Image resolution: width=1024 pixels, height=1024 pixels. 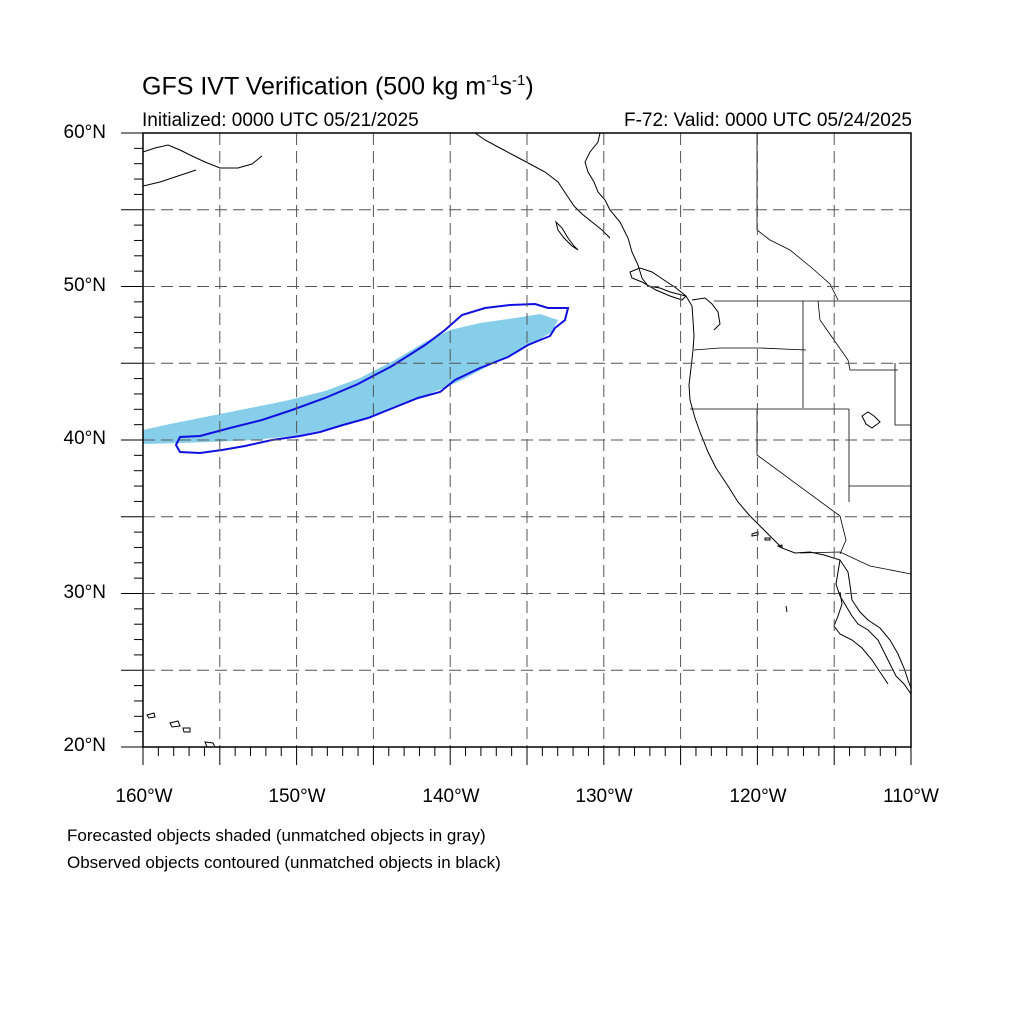 What do you see at coordinates (280, 120) in the screenshot?
I see `initialized-time: Initialized: 0000 UTC 05/21/2025` at bounding box center [280, 120].